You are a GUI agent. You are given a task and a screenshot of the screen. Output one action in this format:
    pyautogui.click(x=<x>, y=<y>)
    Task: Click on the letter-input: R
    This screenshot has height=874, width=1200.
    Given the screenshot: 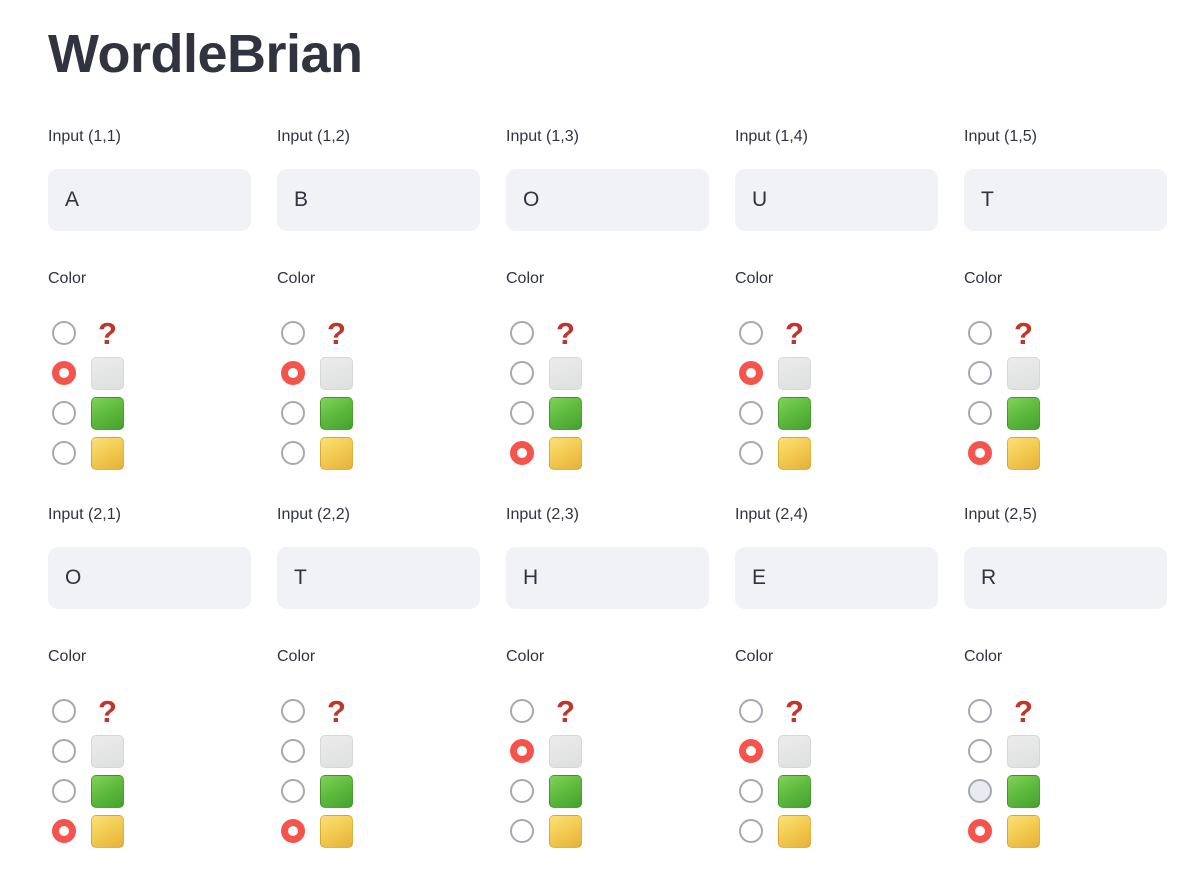 What is the action you would take?
    pyautogui.click(x=1065, y=577)
    